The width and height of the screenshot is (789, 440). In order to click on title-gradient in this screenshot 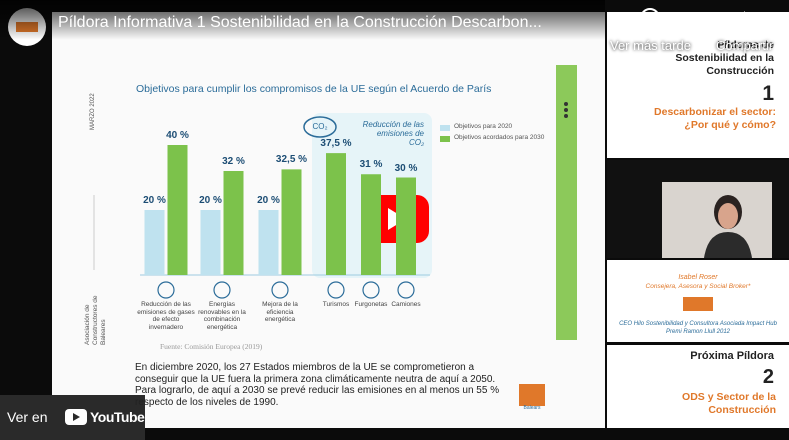, I will do `click(302, 20)`.